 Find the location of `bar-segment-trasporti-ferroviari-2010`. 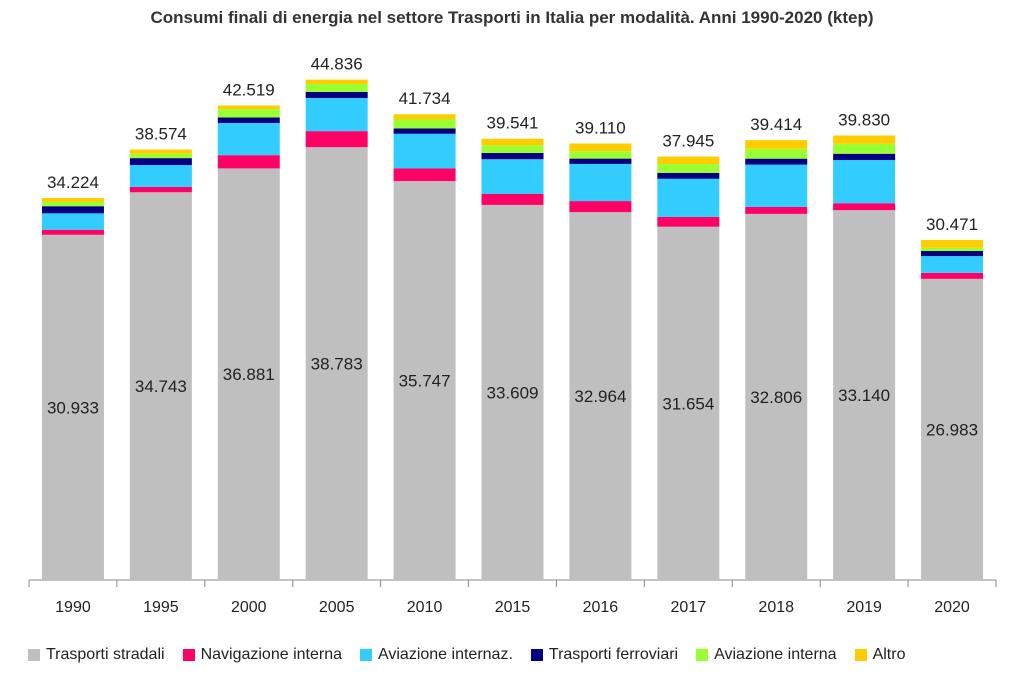

bar-segment-trasporti-ferroviari-2010 is located at coordinates (424, 131).